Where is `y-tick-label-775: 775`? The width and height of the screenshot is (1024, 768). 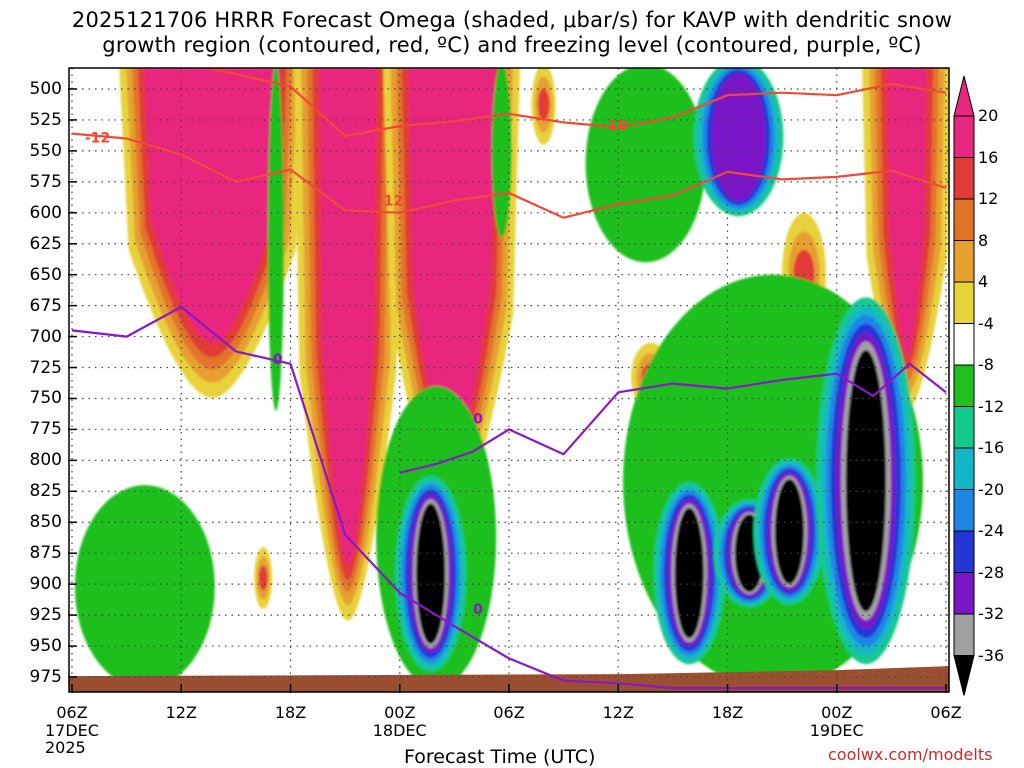
y-tick-label-775: 775 is located at coordinates (45, 429).